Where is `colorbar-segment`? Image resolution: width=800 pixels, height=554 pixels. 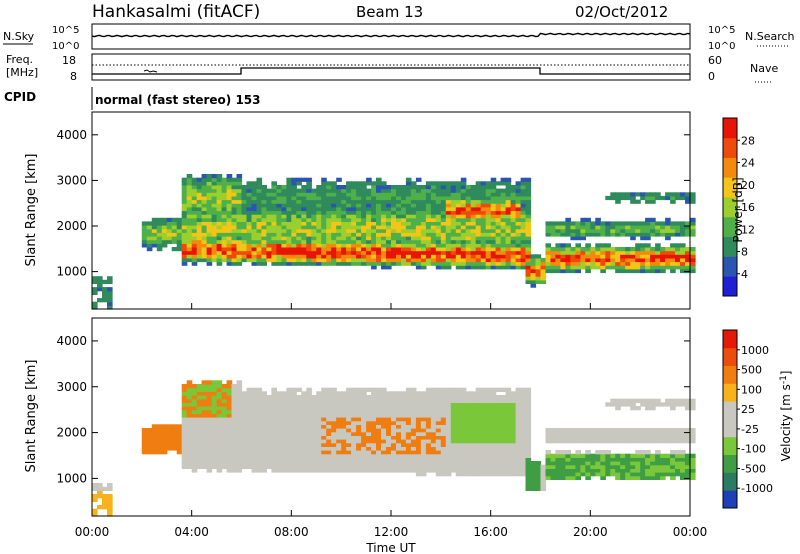
colorbar-segment is located at coordinates (730, 286).